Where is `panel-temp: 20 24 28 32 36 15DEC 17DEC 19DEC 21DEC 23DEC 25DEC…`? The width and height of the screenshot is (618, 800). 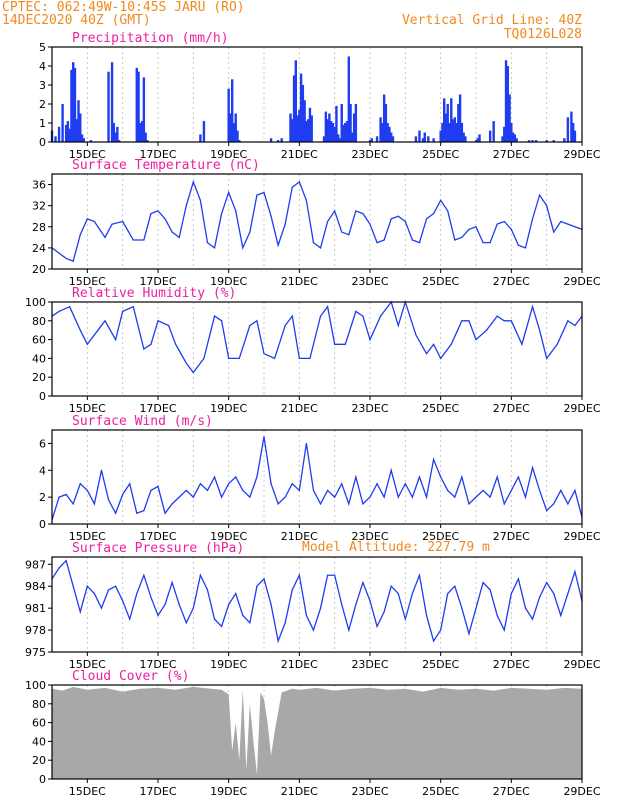
panel-temp: 20 24 28 32 36 15DEC 17DEC 19DEC 21DEC 23DEC 25DEC… is located at coordinates (316, 223).